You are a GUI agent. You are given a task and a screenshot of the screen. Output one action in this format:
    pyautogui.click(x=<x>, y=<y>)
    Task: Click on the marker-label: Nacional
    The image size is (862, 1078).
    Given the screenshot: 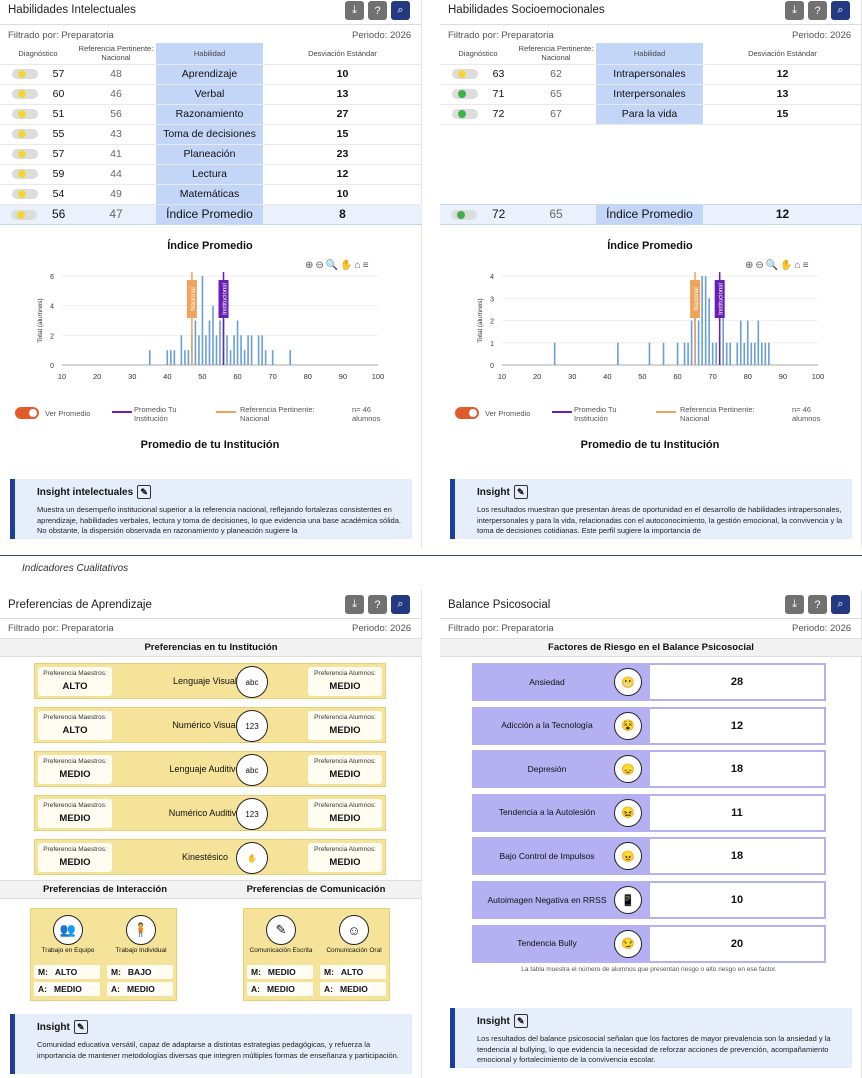 What is the action you would take?
    pyautogui.click(x=194, y=298)
    